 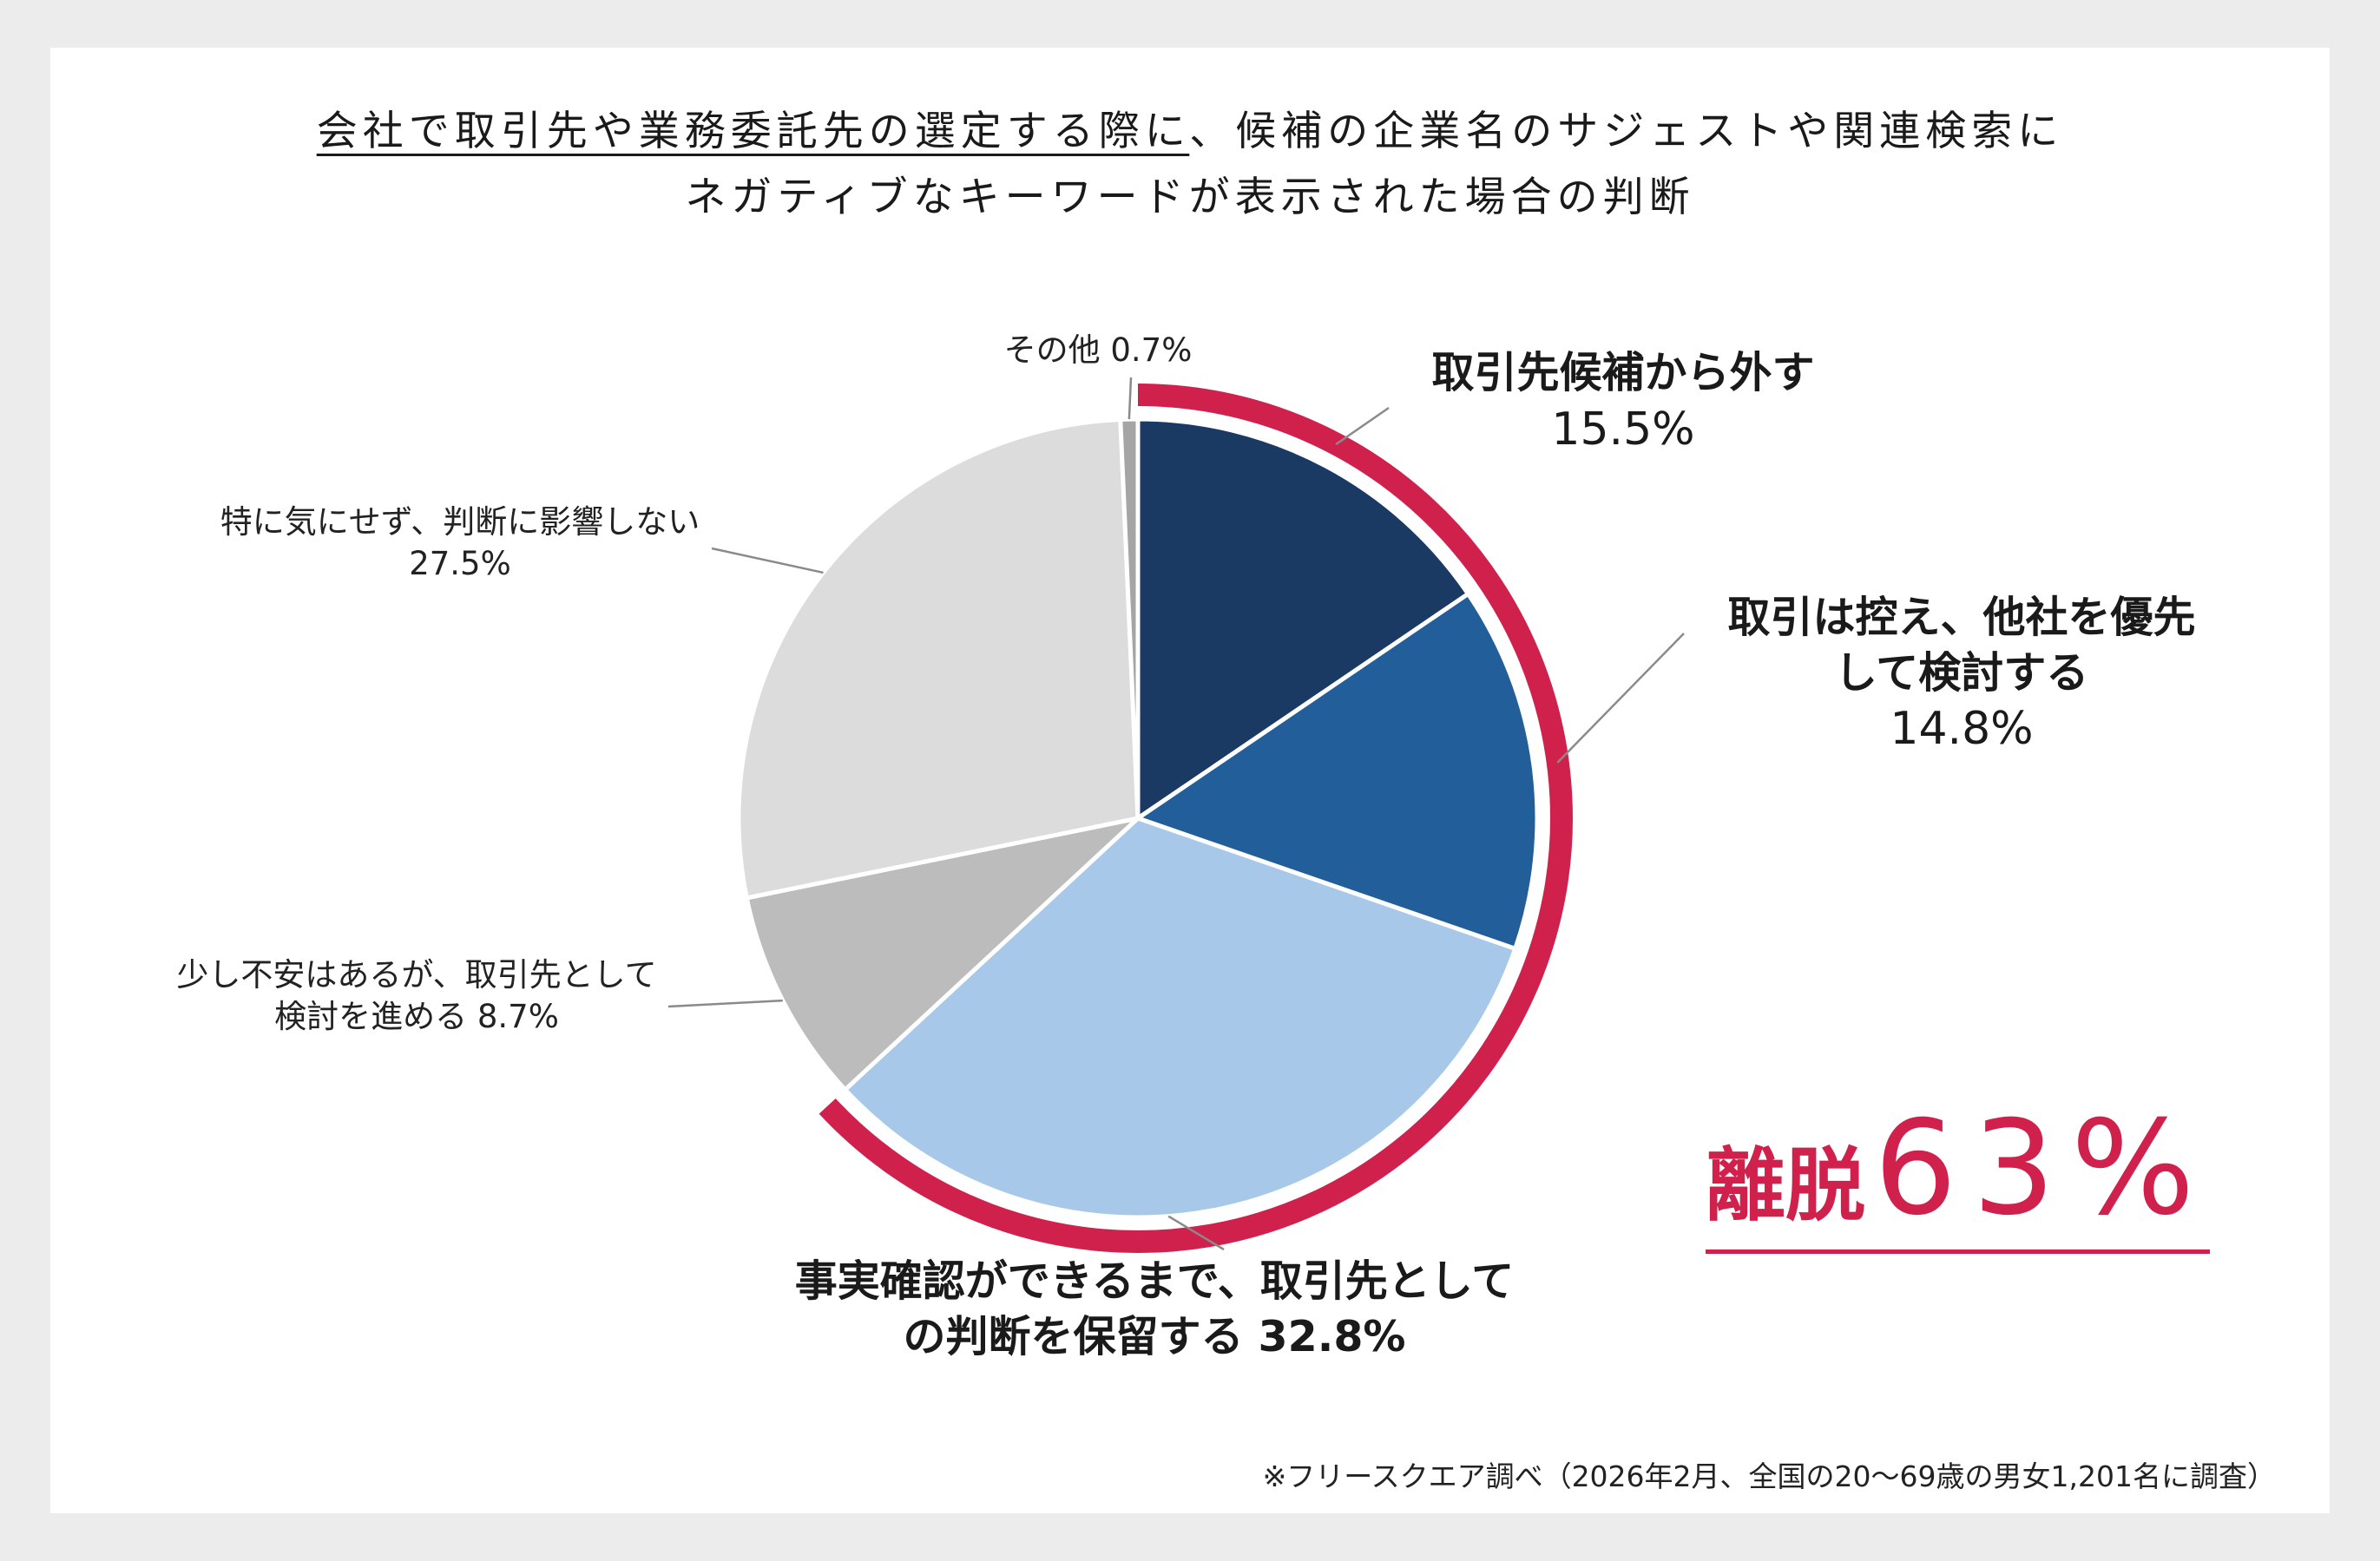 I want to click on slice-label-text: その他 0.7%, so click(x=1098, y=350).